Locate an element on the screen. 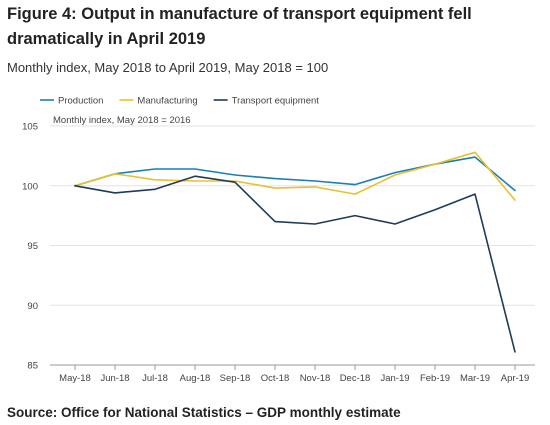 This screenshot has width=550, height=425. legend-entry: Transport equipment is located at coordinates (276, 101).